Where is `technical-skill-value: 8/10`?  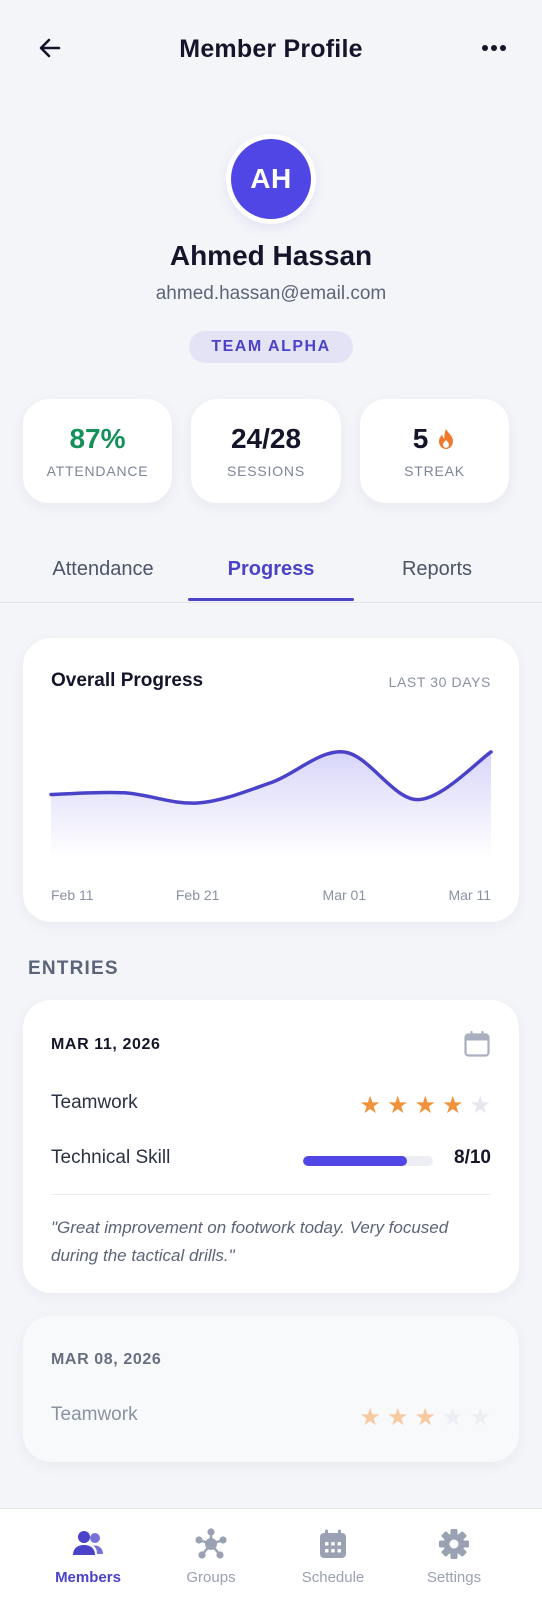 technical-skill-value: 8/10 is located at coordinates (472, 1157).